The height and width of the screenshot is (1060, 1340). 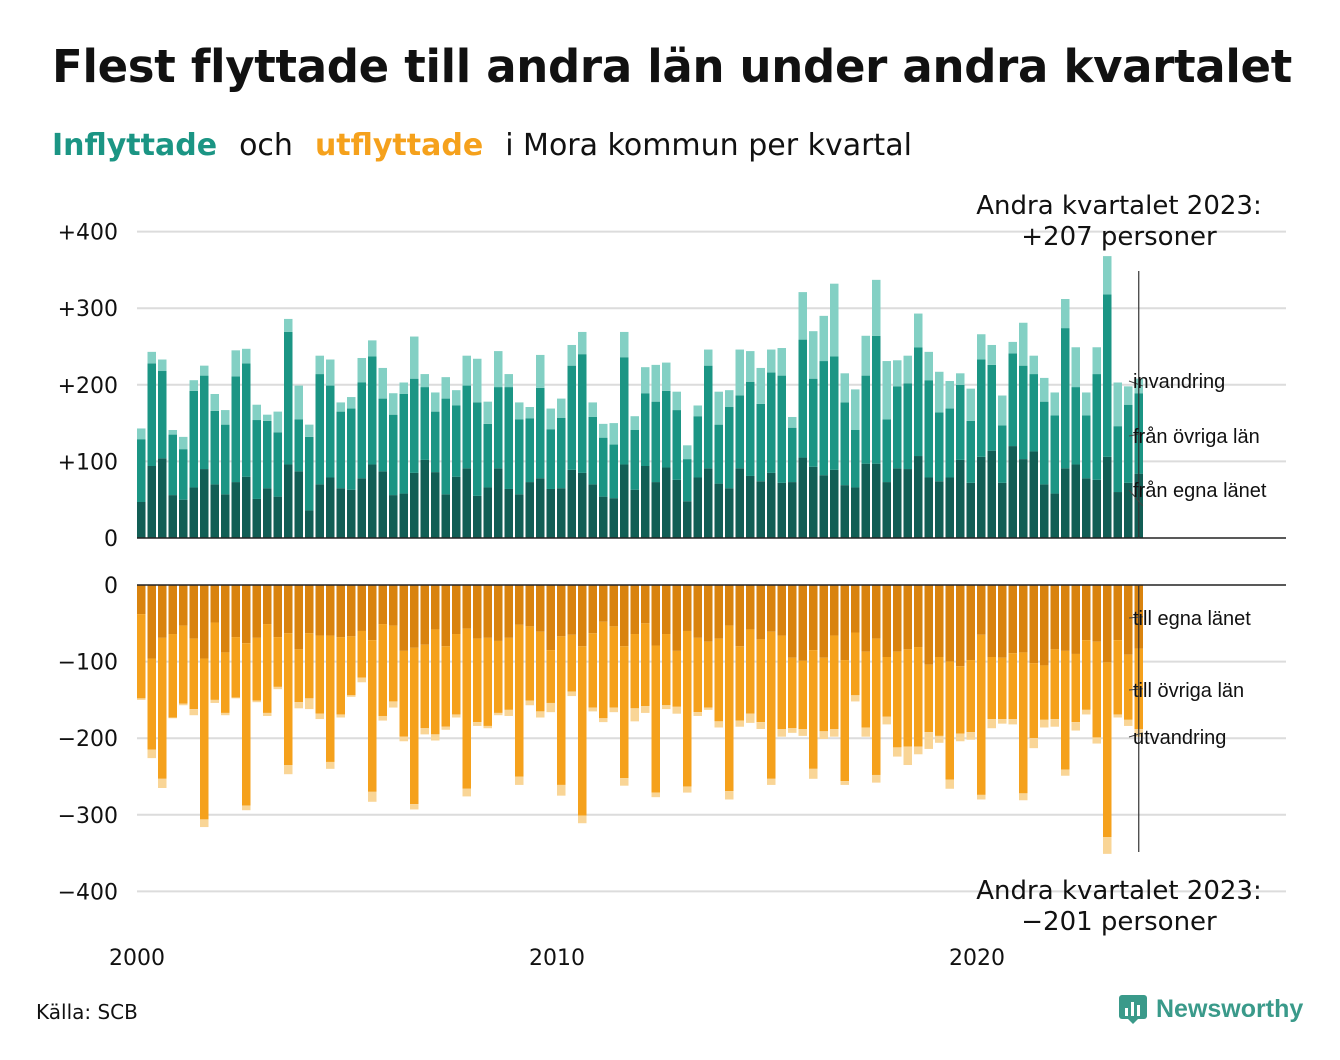 What do you see at coordinates (977, 958) in the screenshot?
I see `x-tick-label: 2020` at bounding box center [977, 958].